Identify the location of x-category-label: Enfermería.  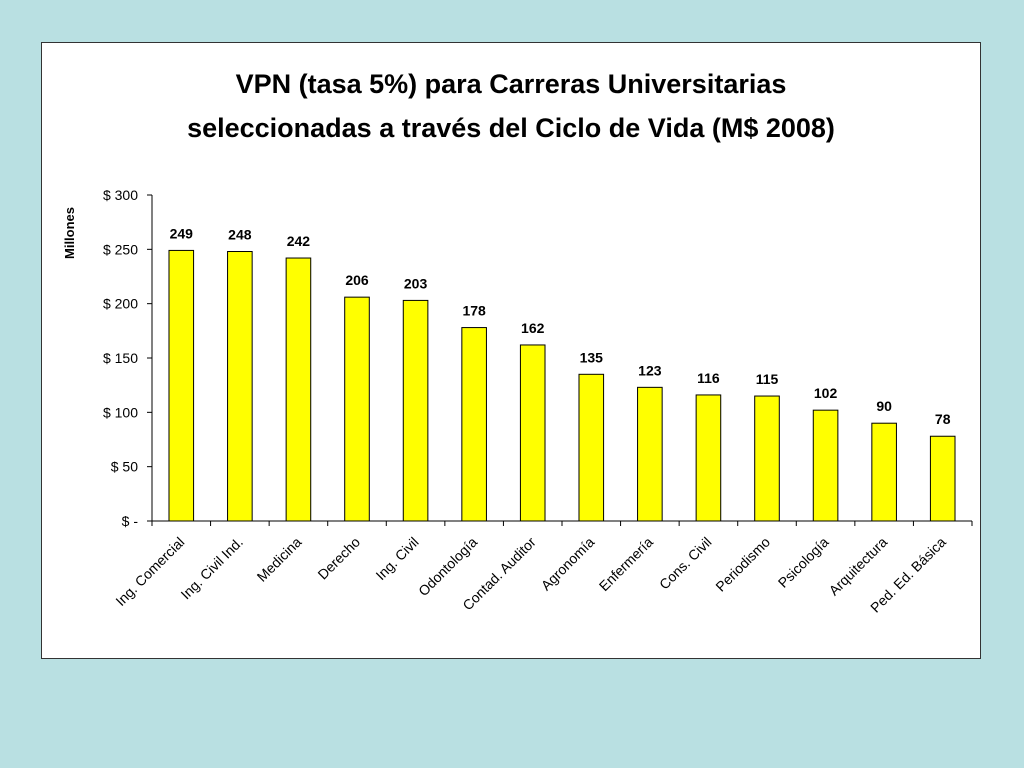
(626, 564).